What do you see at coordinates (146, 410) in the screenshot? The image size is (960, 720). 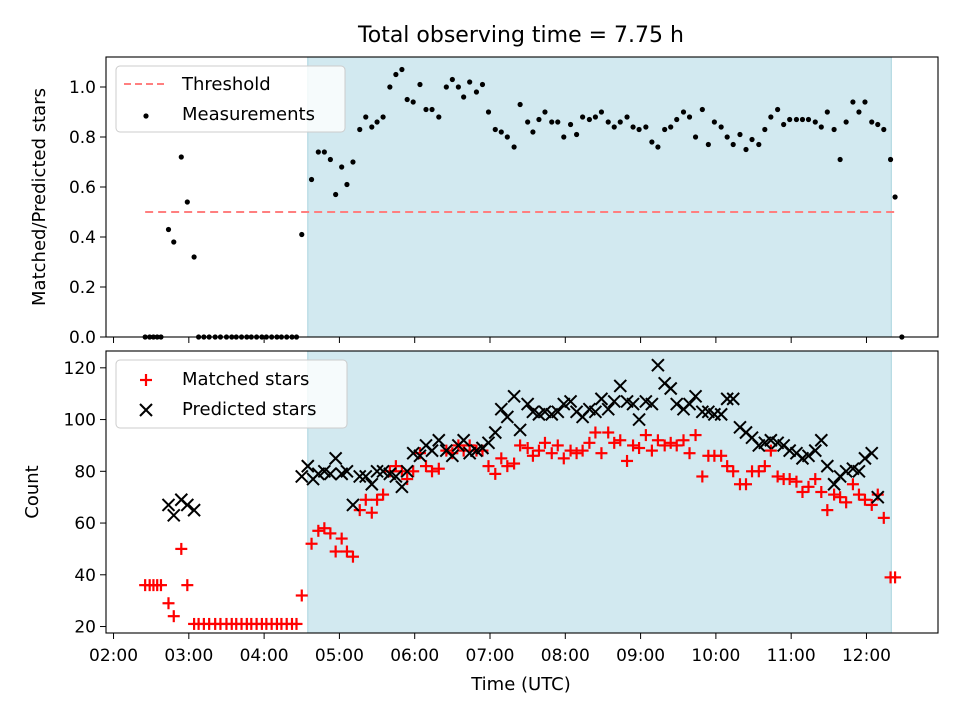 I see `legend-predicted-marker` at bounding box center [146, 410].